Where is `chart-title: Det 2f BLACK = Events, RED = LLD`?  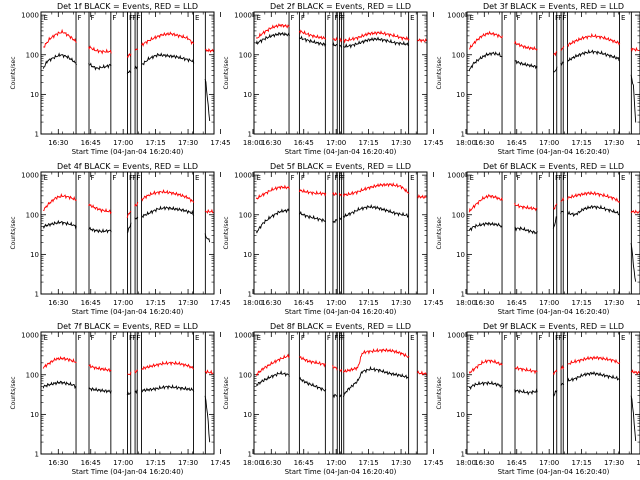
chart-title: Det 2f BLACK = Events, RED = LLD is located at coordinates (340, 6).